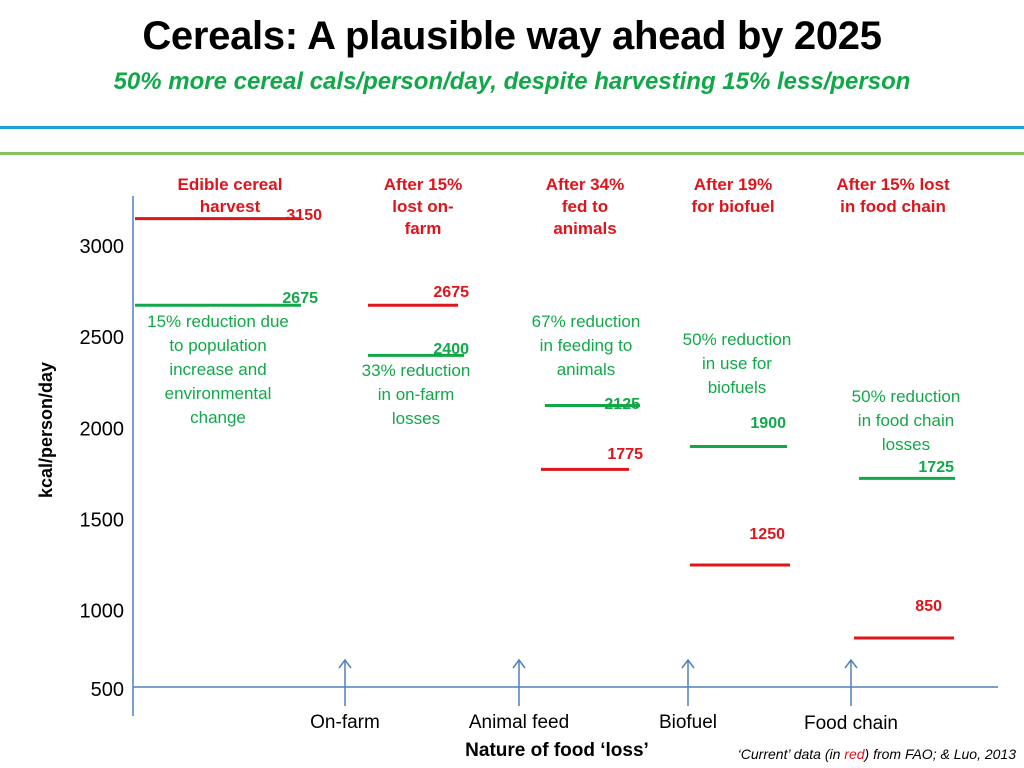  I want to click on stage-header: After 34% fed to animals, so click(585, 206).